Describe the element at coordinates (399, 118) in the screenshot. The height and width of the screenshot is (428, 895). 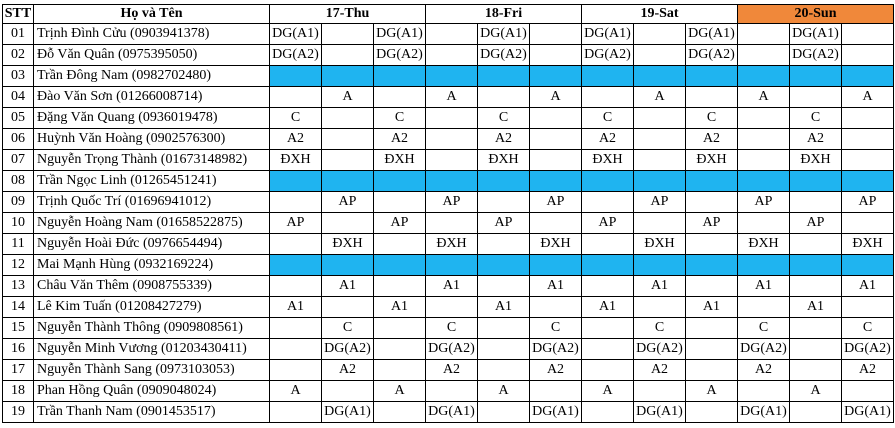
I see `shift-cell: C` at that location.